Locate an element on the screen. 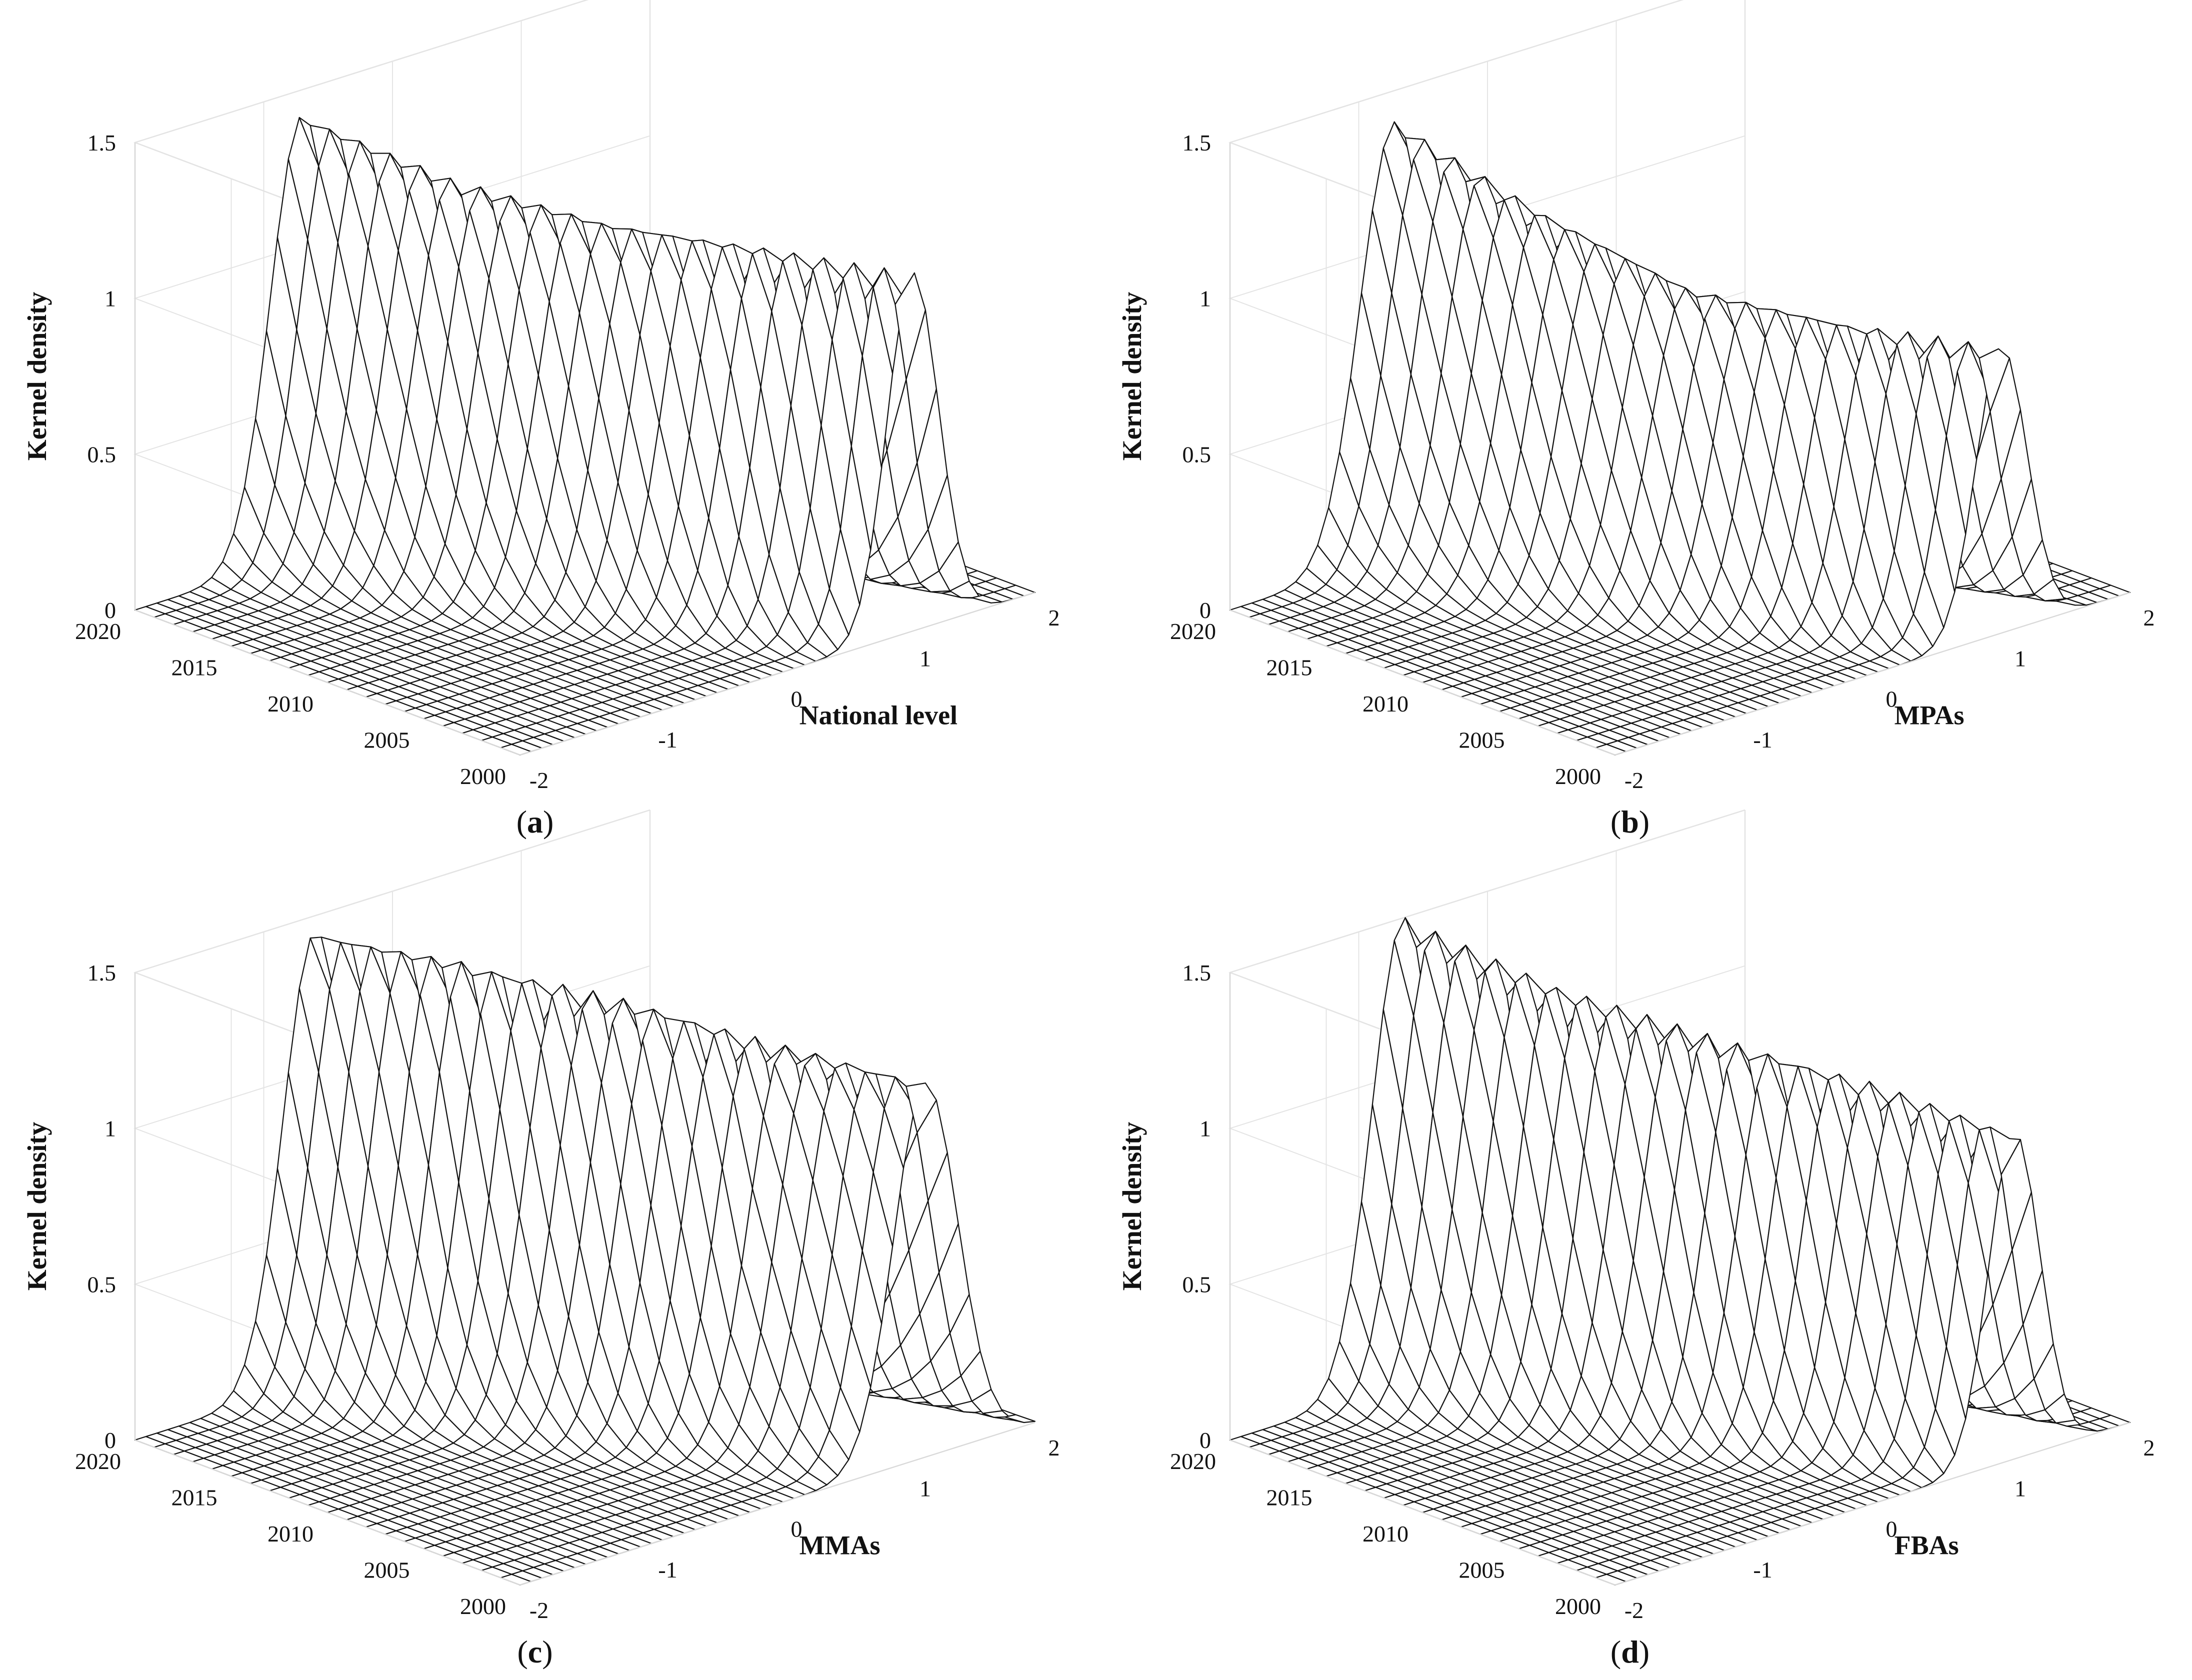  panel-caption: (a) is located at coordinates (535, 822).